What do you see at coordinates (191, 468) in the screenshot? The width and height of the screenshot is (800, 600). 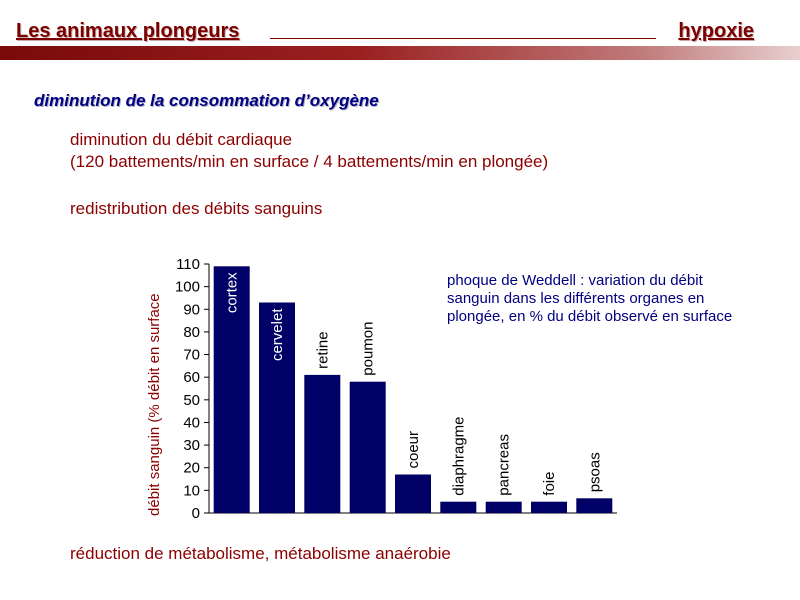 I see `y-tick-label: 20` at bounding box center [191, 468].